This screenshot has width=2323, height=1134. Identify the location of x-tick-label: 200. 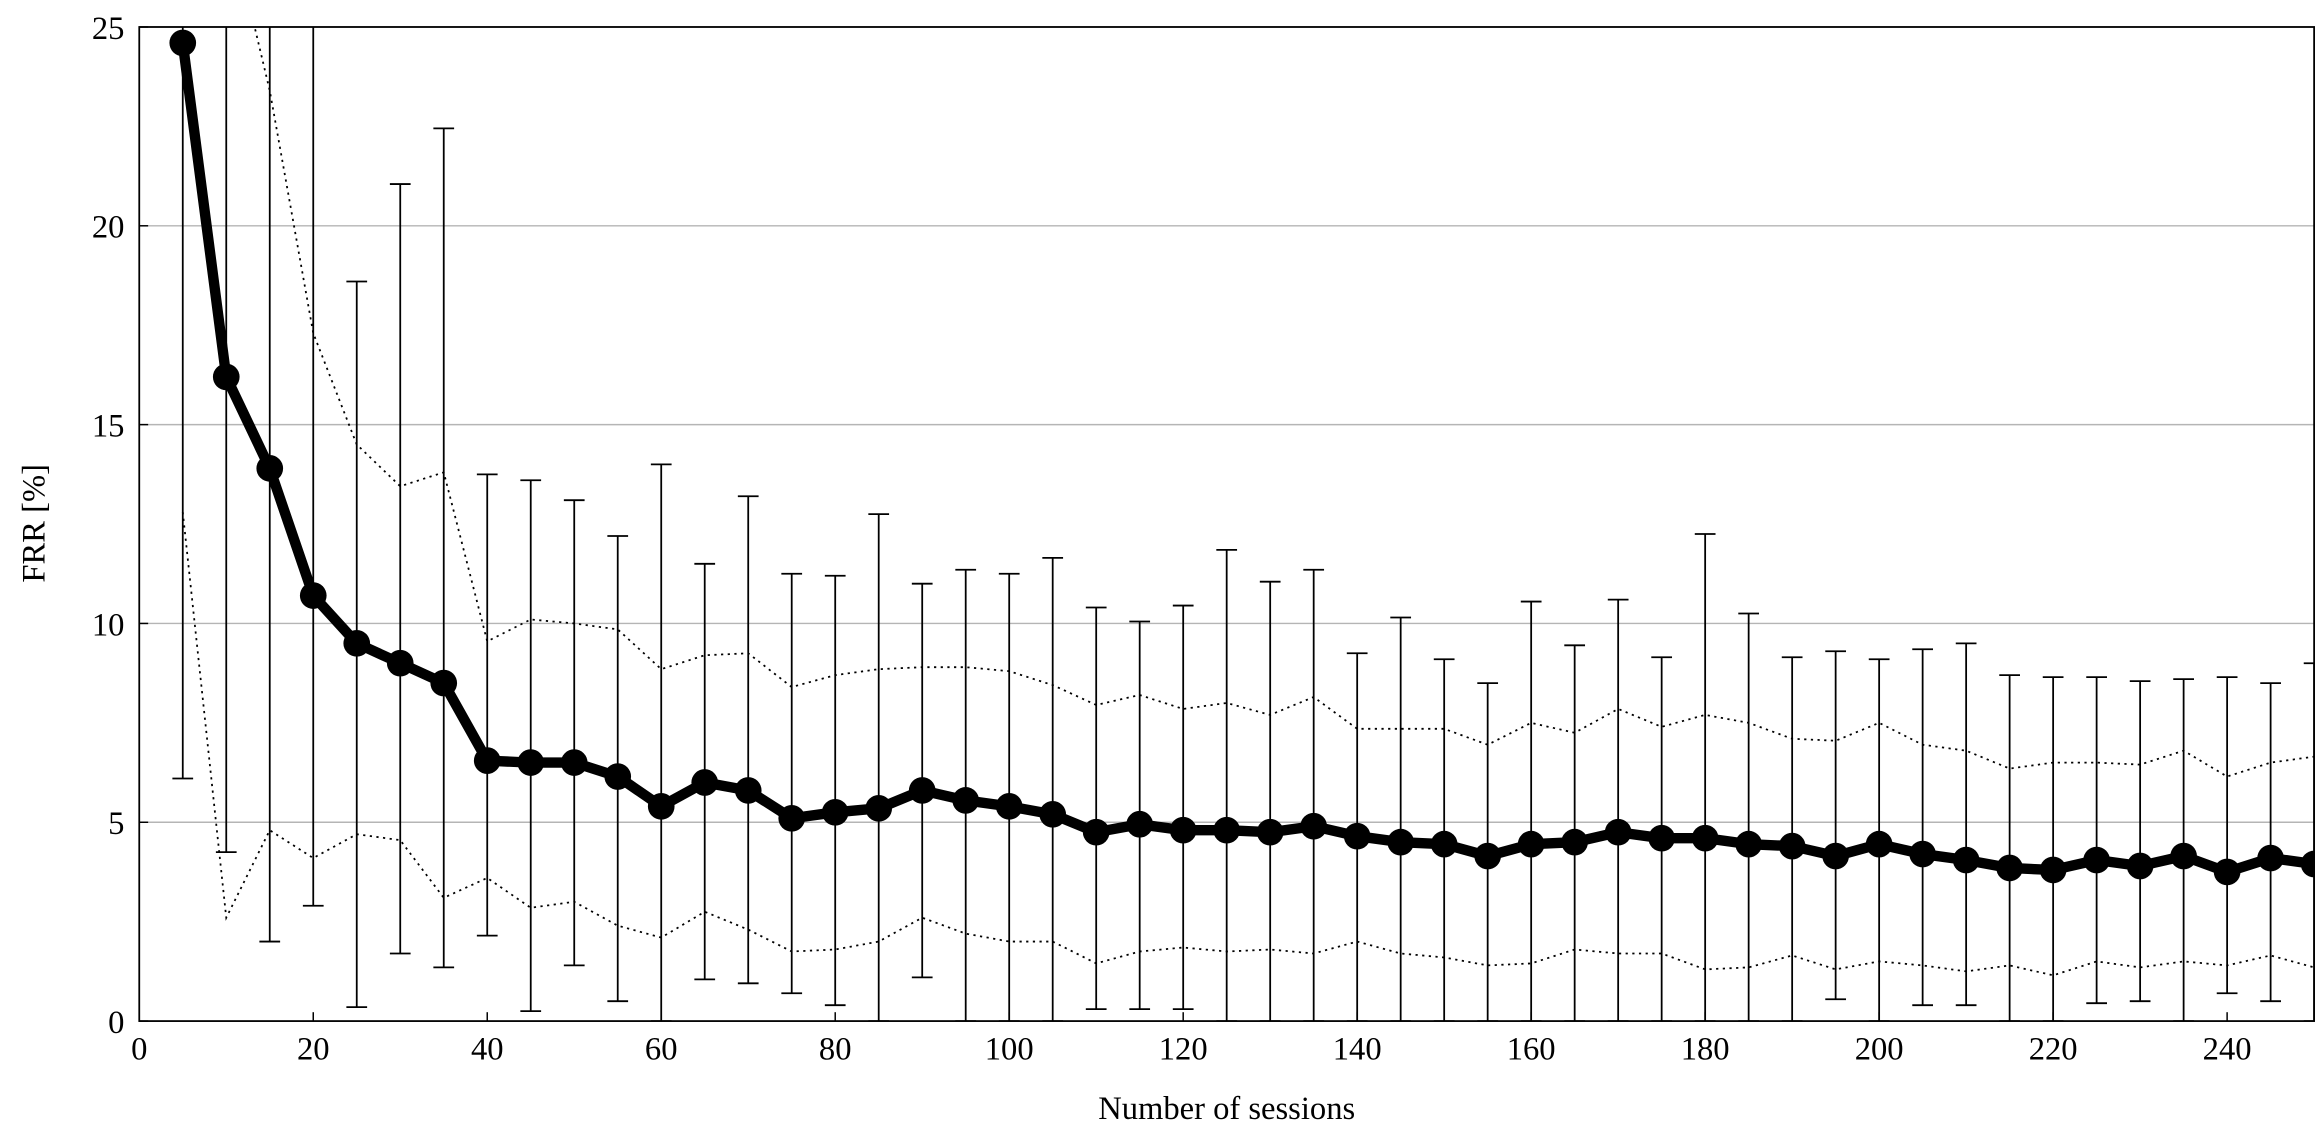
(1879, 1050).